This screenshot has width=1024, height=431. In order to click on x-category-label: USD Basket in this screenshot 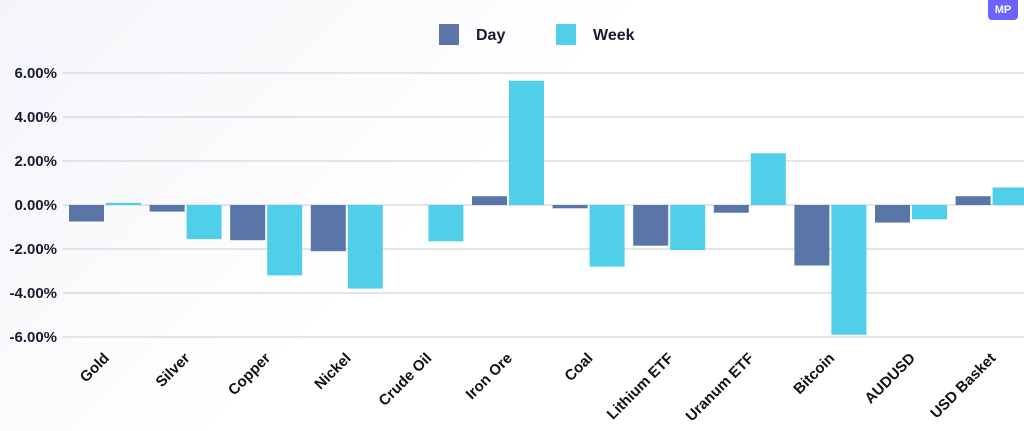, I will do `click(963, 386)`.